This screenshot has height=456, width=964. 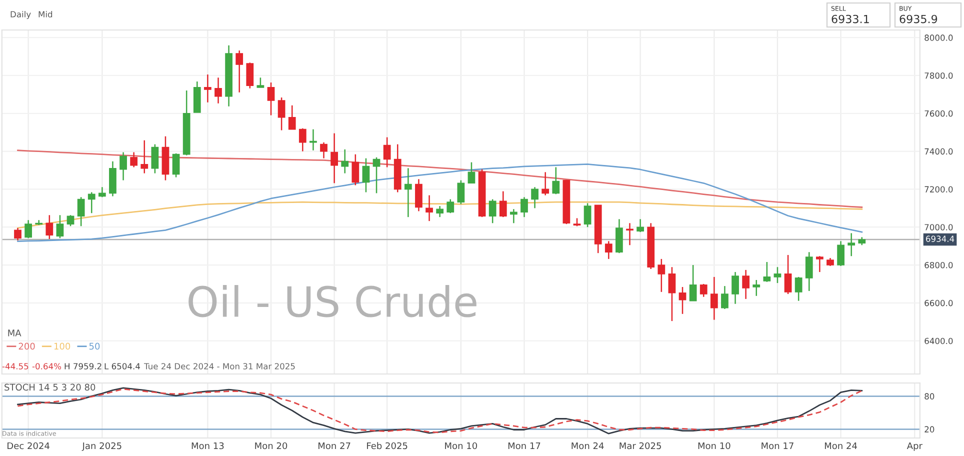 What do you see at coordinates (20, 15) in the screenshot?
I see `text: Daily` at bounding box center [20, 15].